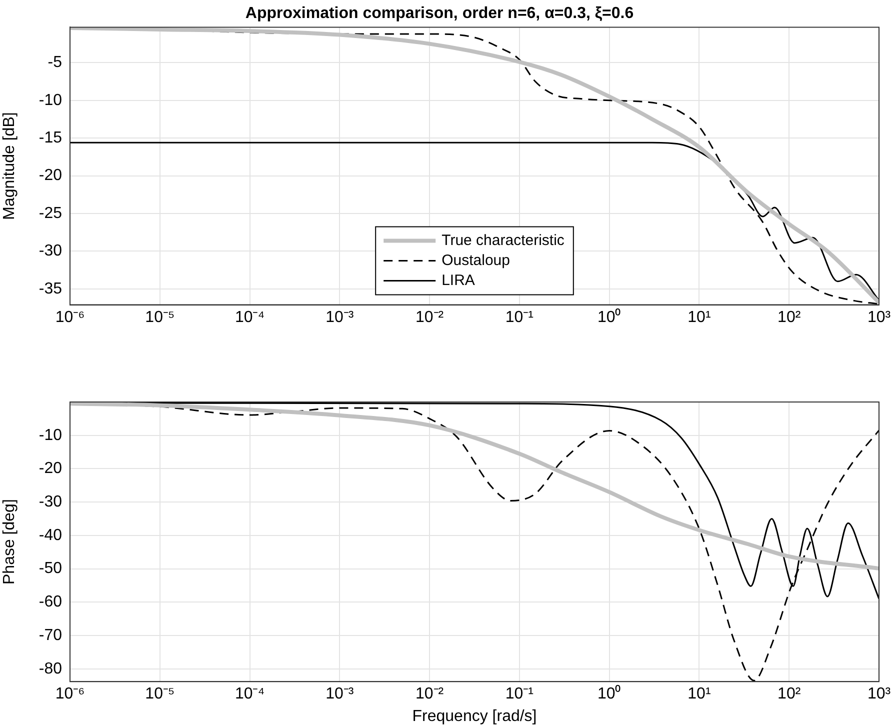  I want to click on legend-label: True characteristic, so click(503, 240).